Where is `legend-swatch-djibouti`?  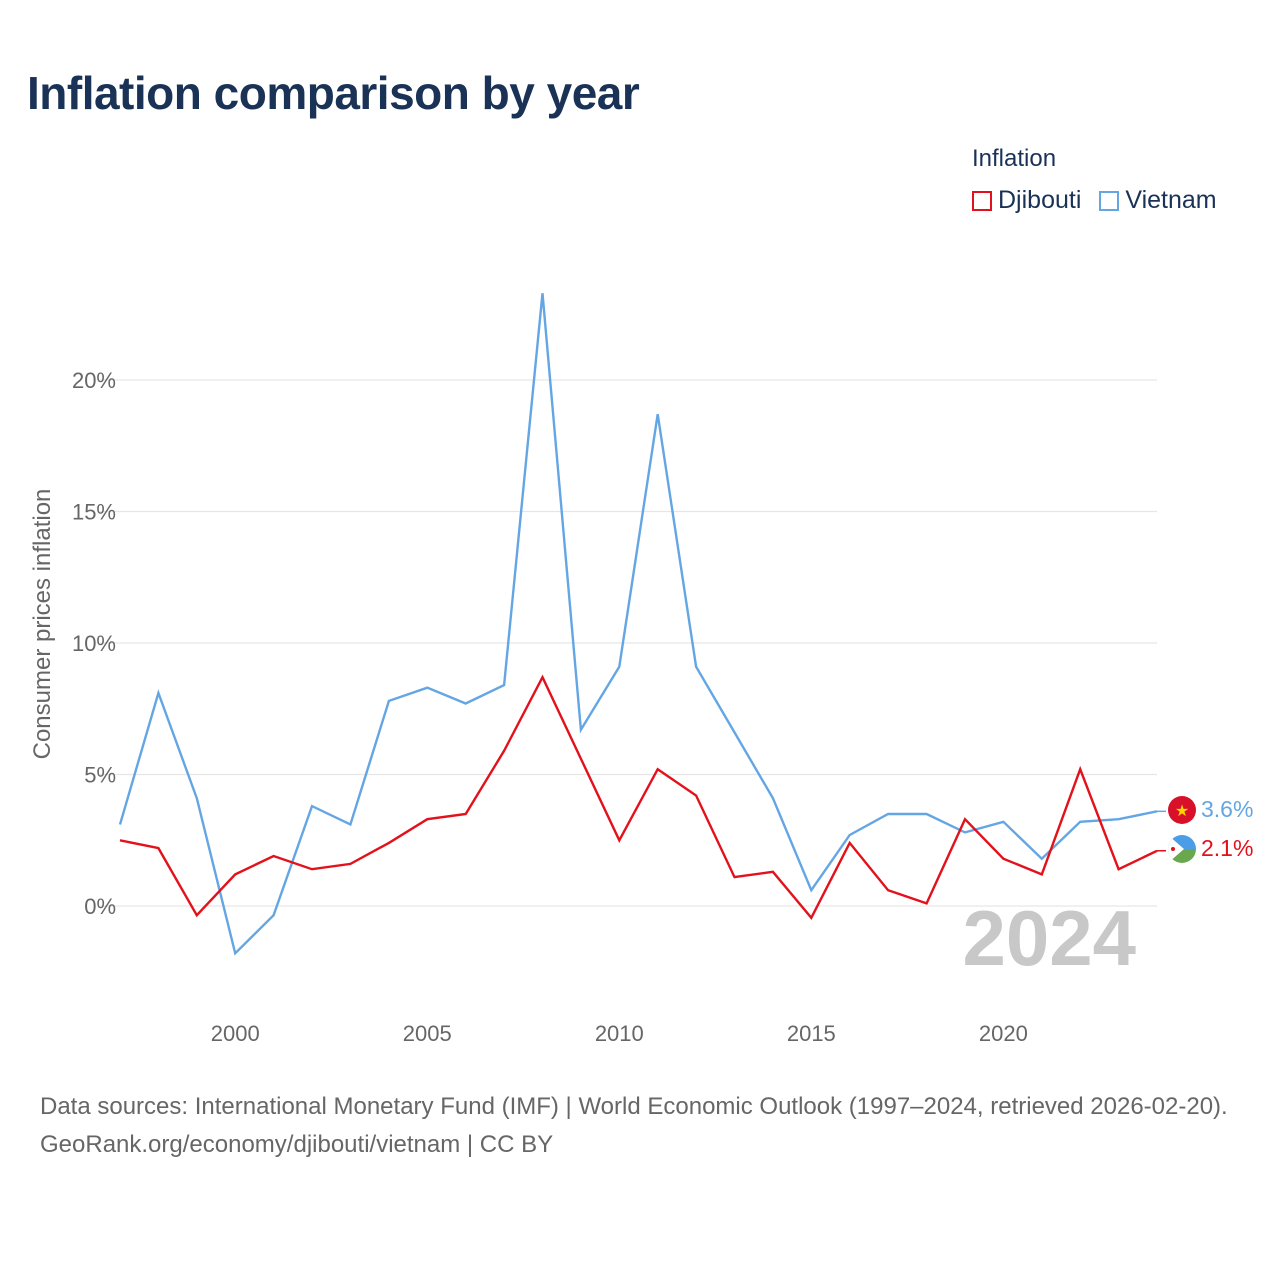 legend-swatch-djibouti is located at coordinates (982, 200).